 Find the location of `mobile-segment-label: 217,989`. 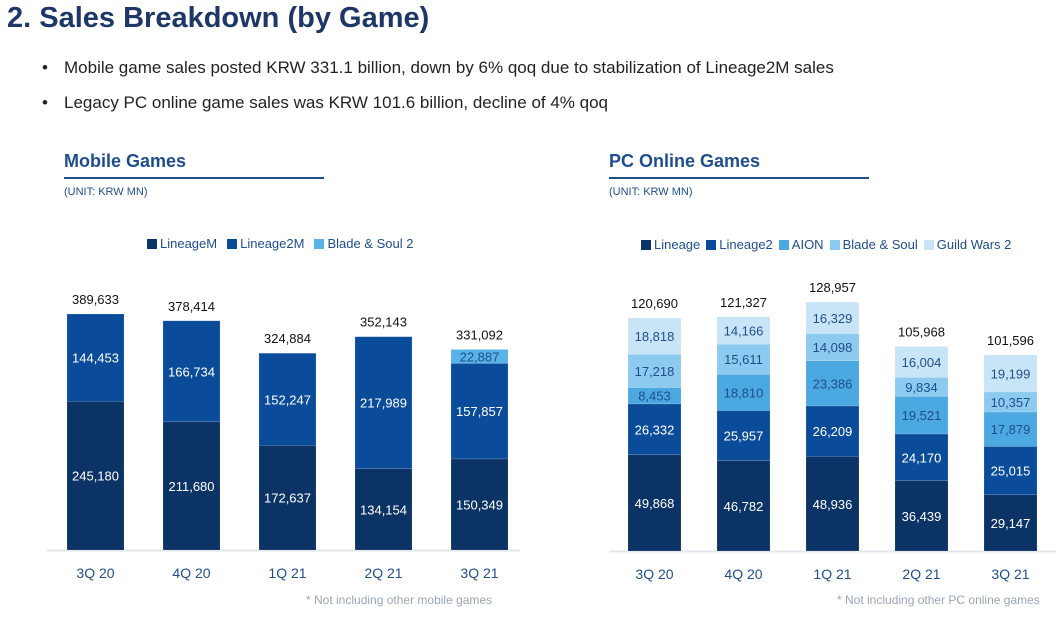

mobile-segment-label: 217,989 is located at coordinates (383, 403).